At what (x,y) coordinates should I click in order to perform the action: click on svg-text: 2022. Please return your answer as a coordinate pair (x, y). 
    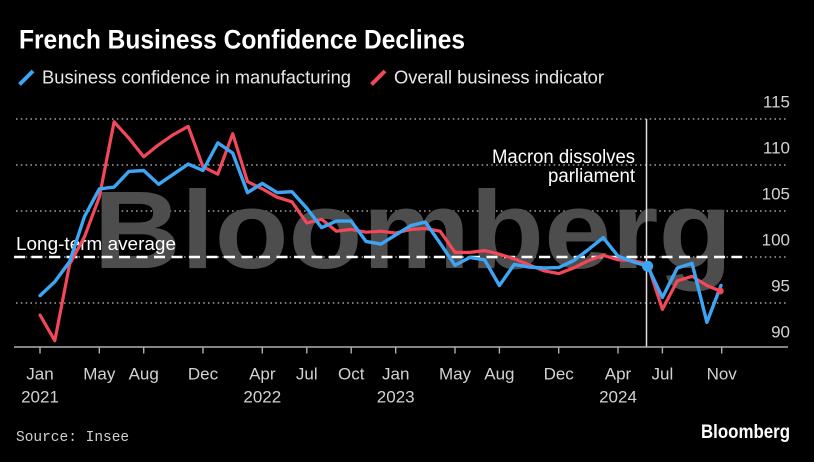
    Looking at the image, I should click on (262, 397).